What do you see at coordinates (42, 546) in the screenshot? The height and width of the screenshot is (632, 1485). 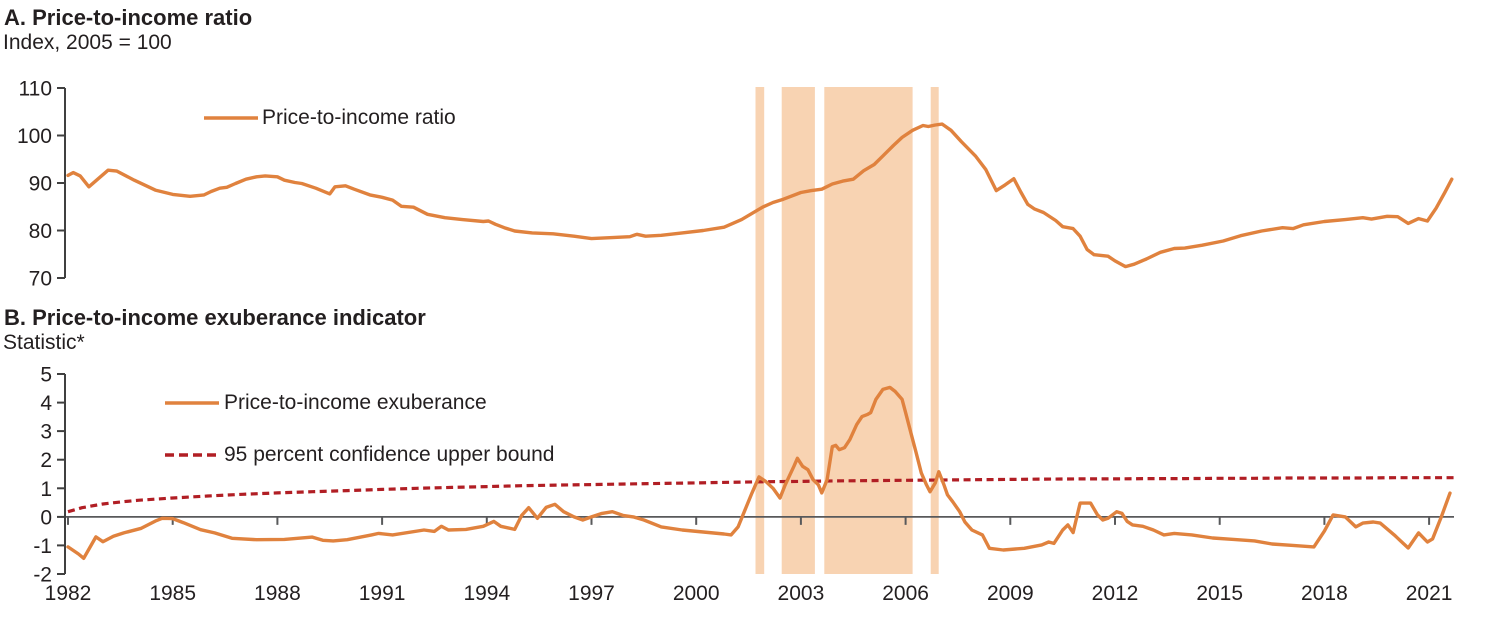 I see `y-axis-tick-label: -1` at bounding box center [42, 546].